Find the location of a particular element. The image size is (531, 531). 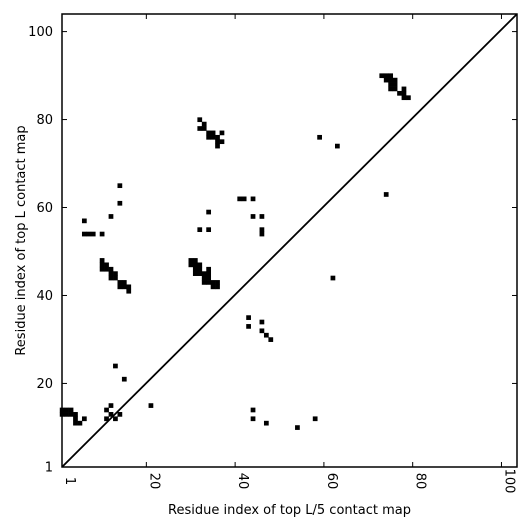

x-tick-label-2: 40 is located at coordinates (242, 481).